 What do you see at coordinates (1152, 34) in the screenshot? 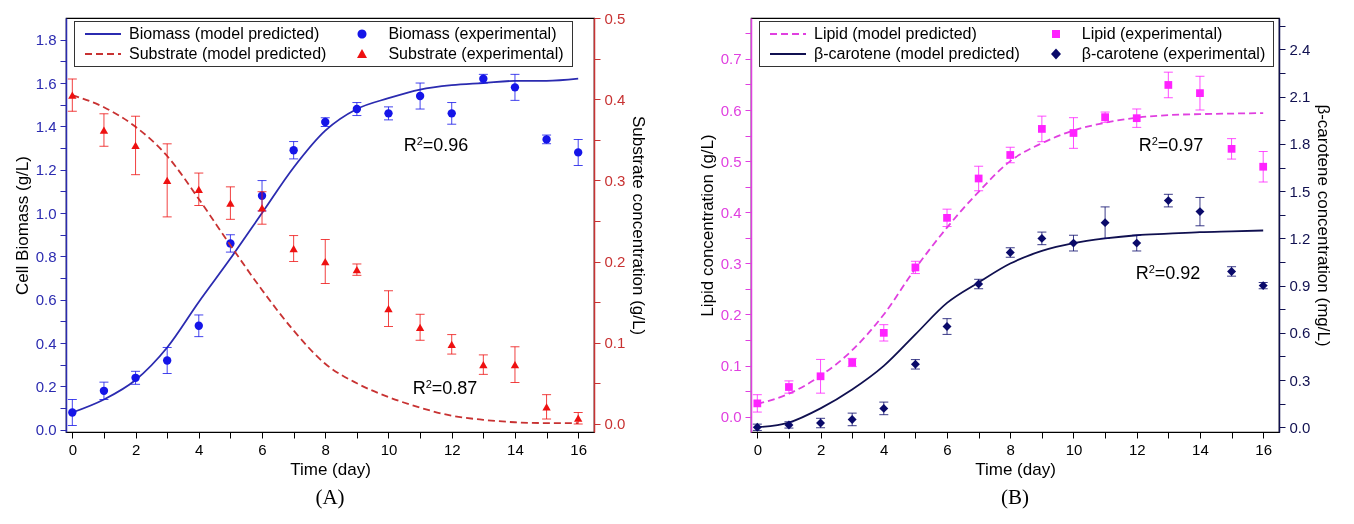
I see `legend-label: Lipid (experimental)` at bounding box center [1152, 34].